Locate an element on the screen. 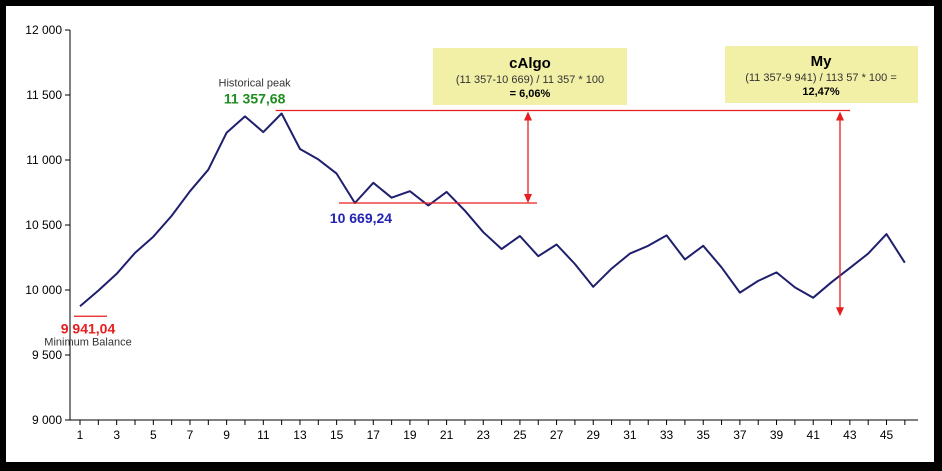  x-tick-label: 25 is located at coordinates (520, 435).